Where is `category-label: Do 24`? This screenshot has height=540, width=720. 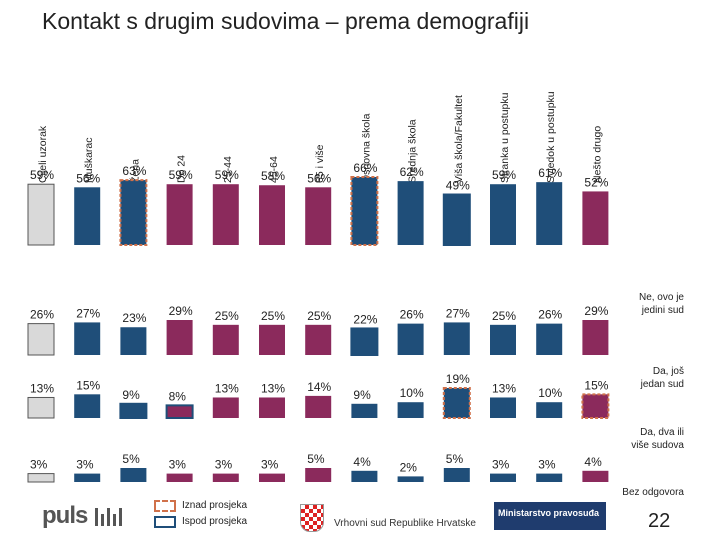
category-label: Do 24 is located at coordinates (182, 169).